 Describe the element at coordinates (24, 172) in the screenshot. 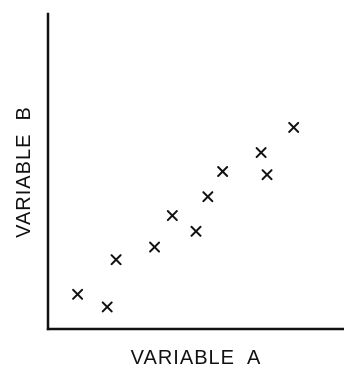

I see `y-axis-label: VARIABLE B` at that location.